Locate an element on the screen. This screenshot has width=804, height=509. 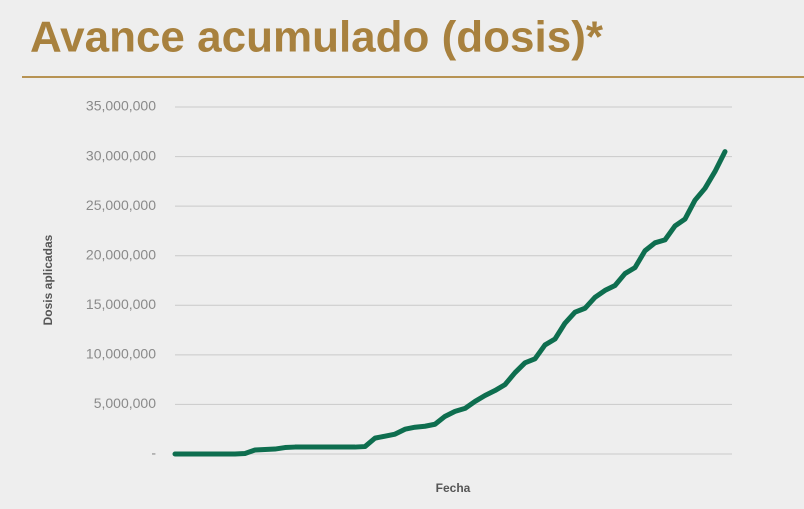
y-axis-title: Dosis aplicadas is located at coordinates (48, 279).